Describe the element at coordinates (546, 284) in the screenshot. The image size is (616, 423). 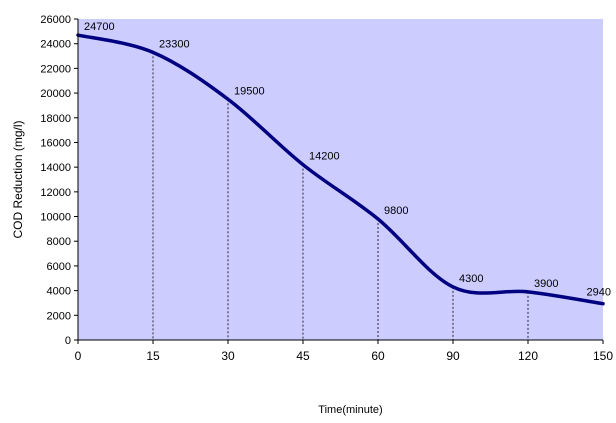
I see `data-label: 3900` at that location.